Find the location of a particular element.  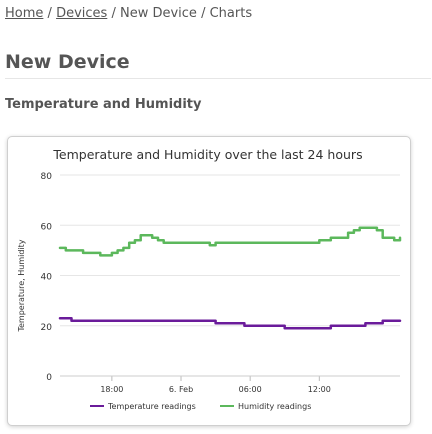

legend-item: Humidity readings is located at coordinates (274, 406).